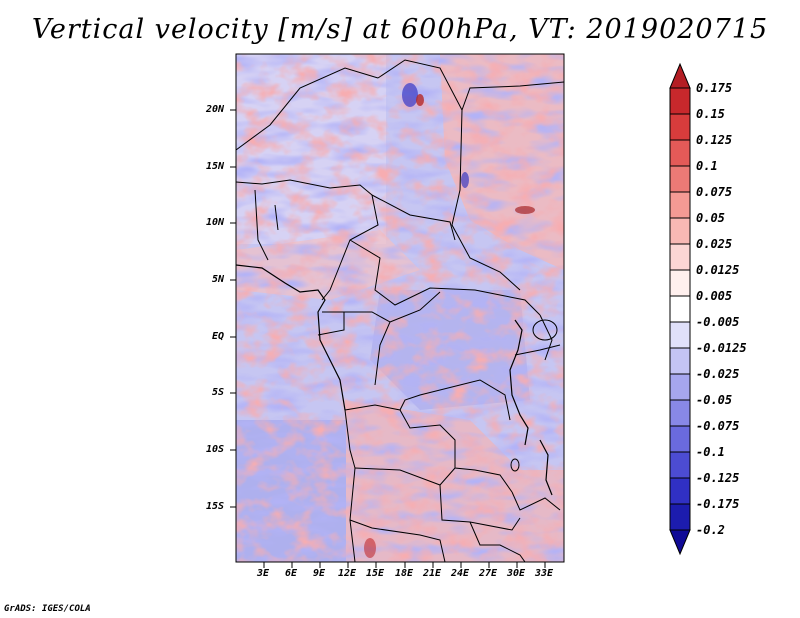 The width and height of the screenshot is (800, 618). I want to click on lat-label: EQ, so click(218, 336).